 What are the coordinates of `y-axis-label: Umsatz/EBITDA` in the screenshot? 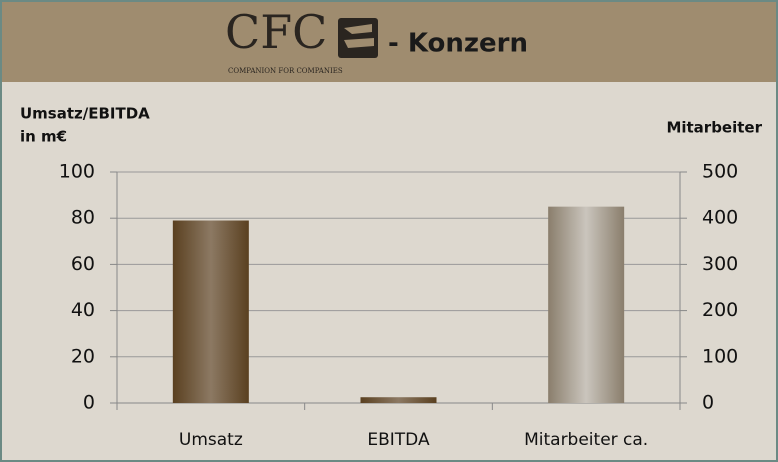 It's located at (85, 114).